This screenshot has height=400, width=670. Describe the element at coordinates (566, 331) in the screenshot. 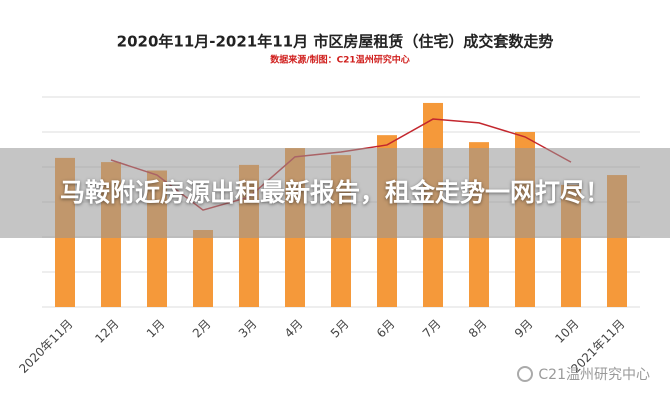

I see `x-tick-label: 10月` at that location.